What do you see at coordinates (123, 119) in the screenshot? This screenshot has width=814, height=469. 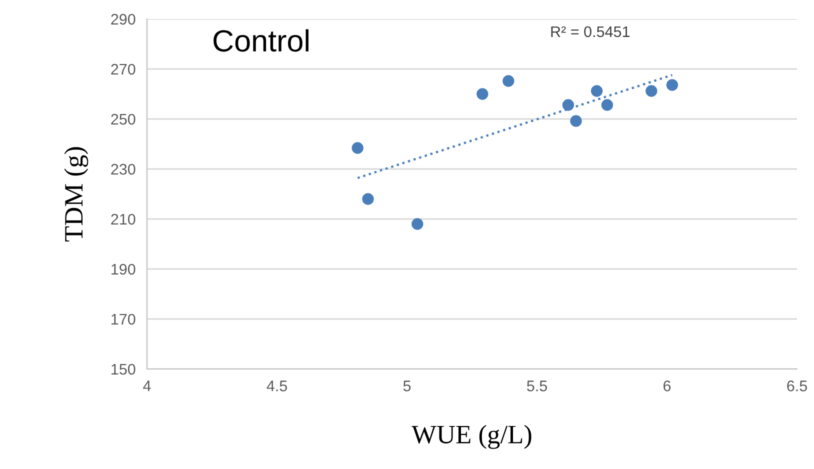 I see `y-tick-label: 250` at bounding box center [123, 119].